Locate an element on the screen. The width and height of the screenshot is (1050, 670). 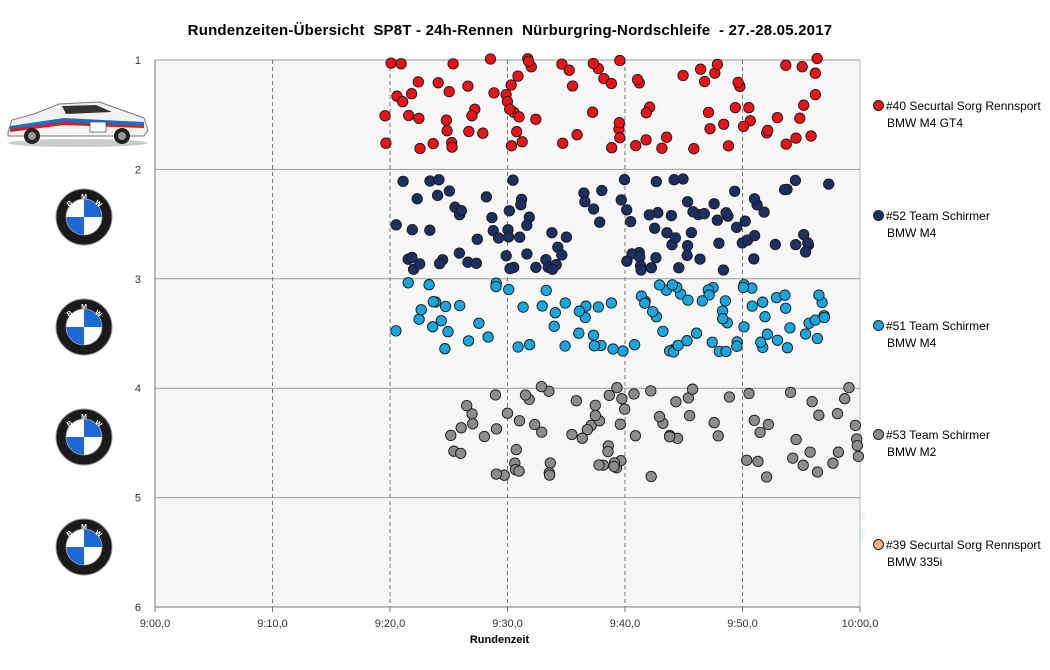
x-tick-label: 9:20,0 is located at coordinates (390, 624).